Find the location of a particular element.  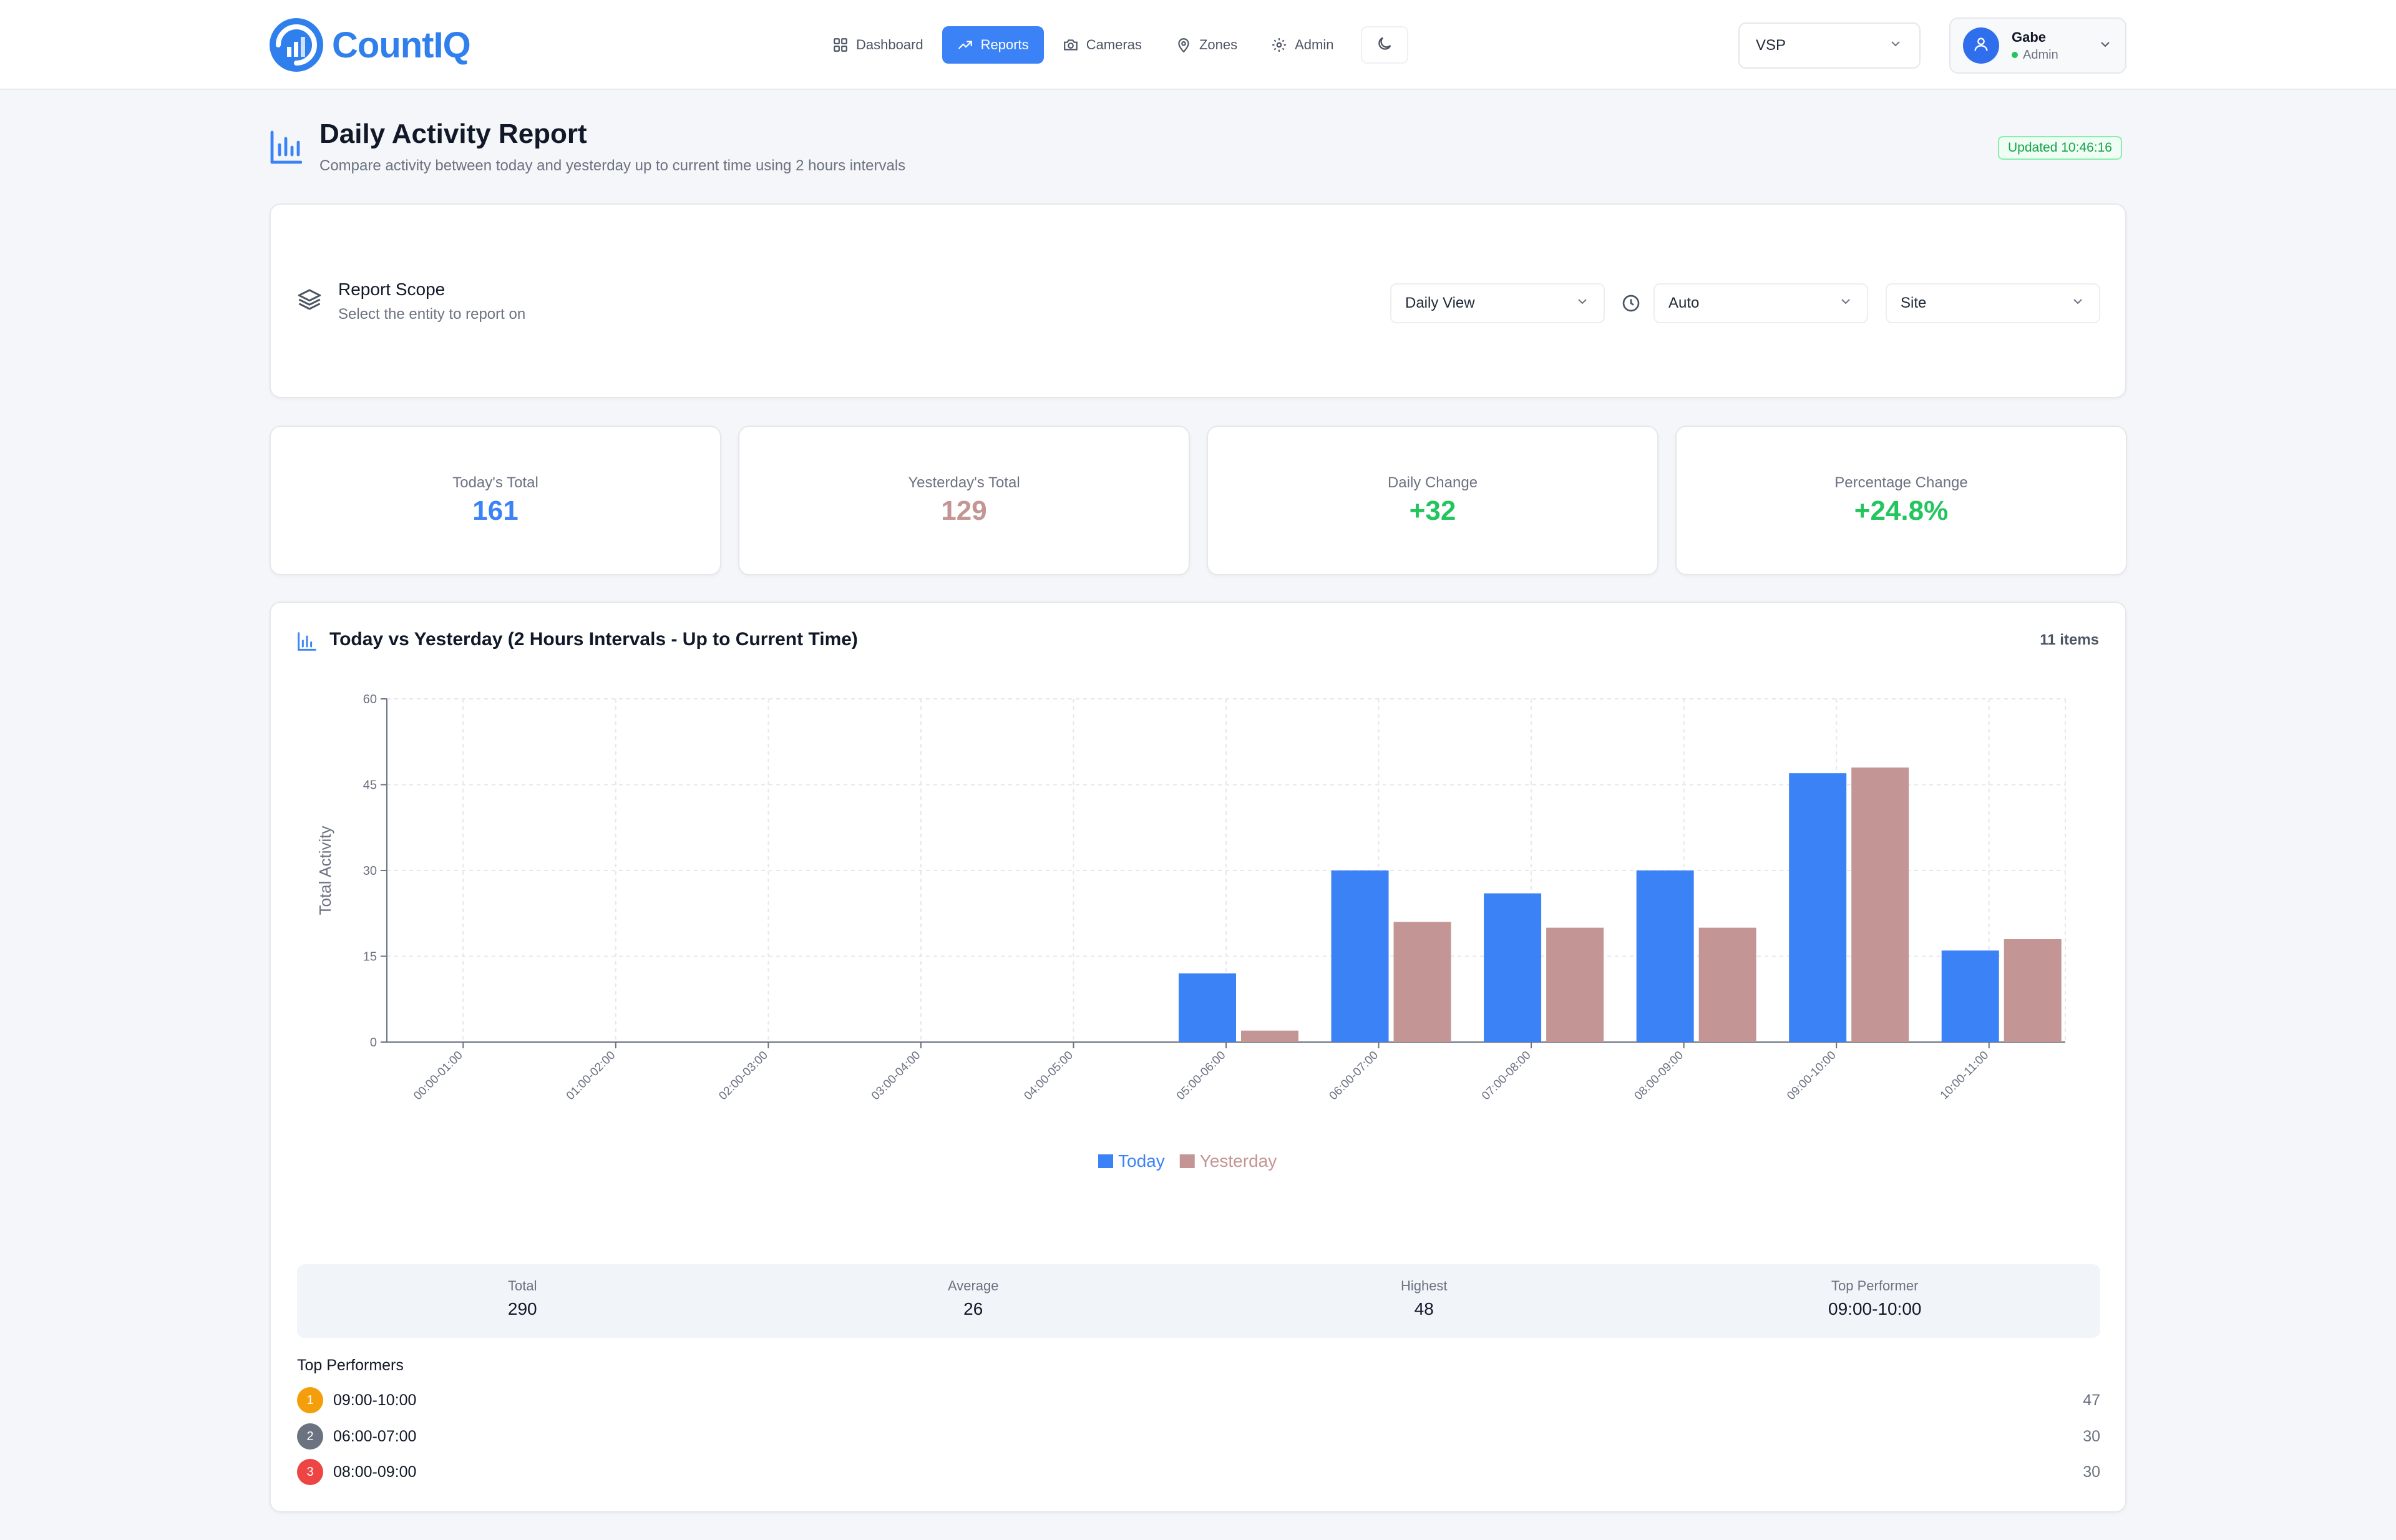

summary-top-performer: Top Performer 09:00-10:00 is located at coordinates (1875, 1301).